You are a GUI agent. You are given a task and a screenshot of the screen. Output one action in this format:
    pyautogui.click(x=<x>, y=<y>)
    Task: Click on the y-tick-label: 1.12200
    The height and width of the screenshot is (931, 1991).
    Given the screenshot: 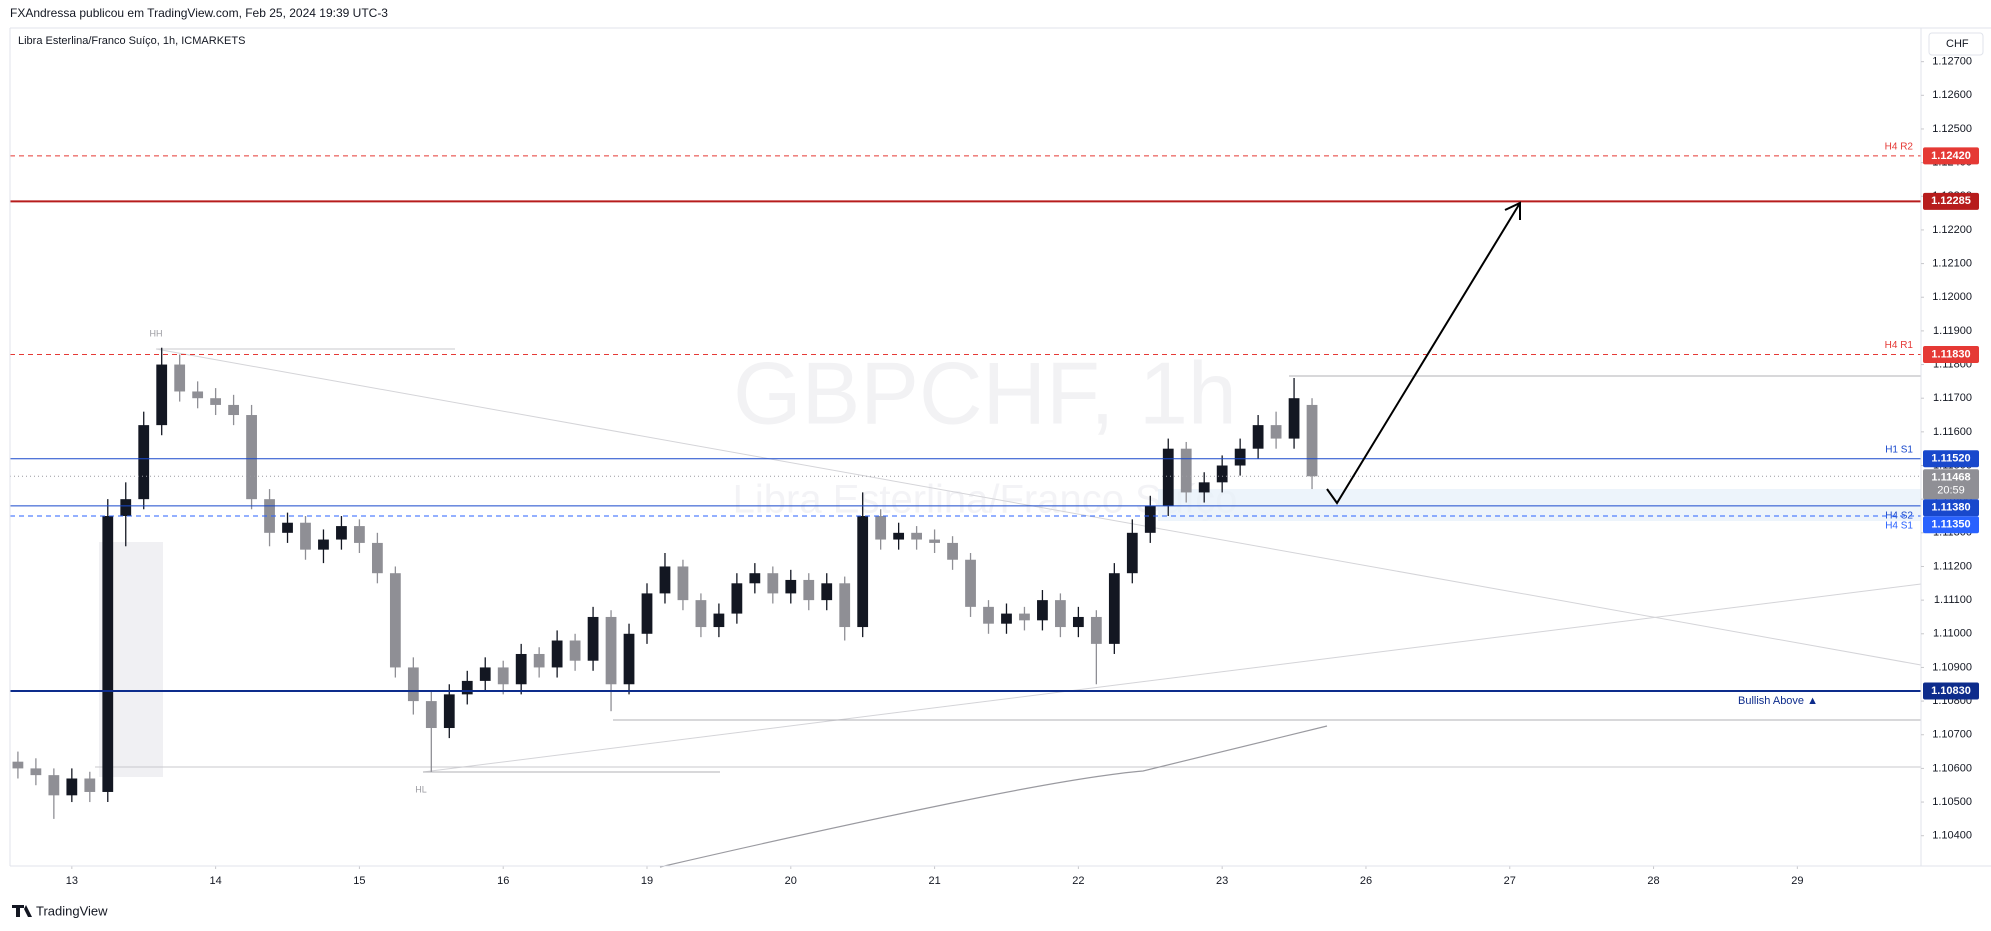 What is the action you would take?
    pyautogui.click(x=1952, y=230)
    